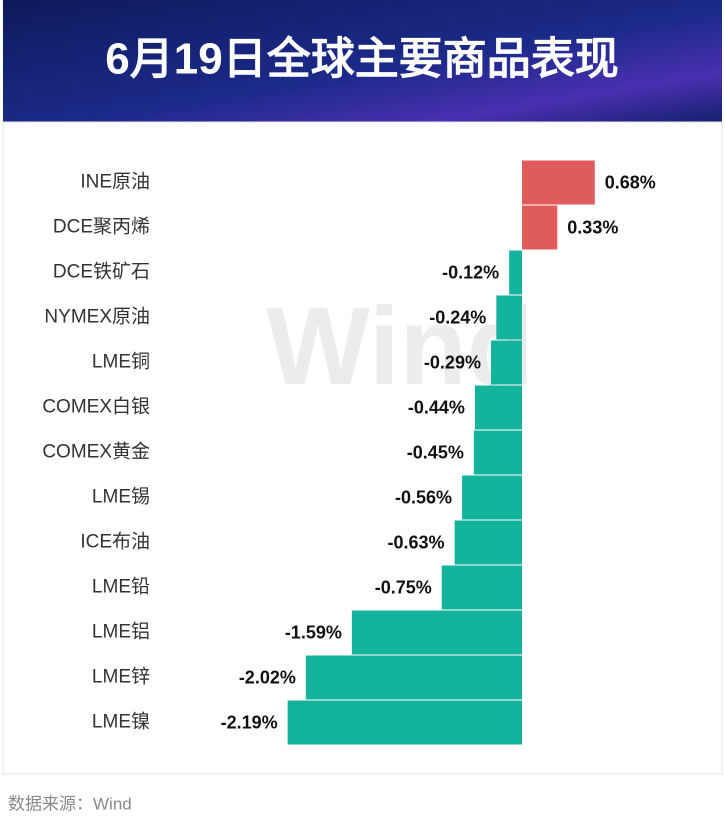  What do you see at coordinates (96, 452) in the screenshot?
I see `category-label: COMEX黄金` at bounding box center [96, 452].